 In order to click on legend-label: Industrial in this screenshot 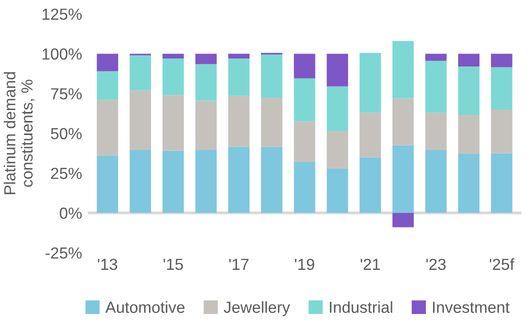, I will do `click(361, 307)`.